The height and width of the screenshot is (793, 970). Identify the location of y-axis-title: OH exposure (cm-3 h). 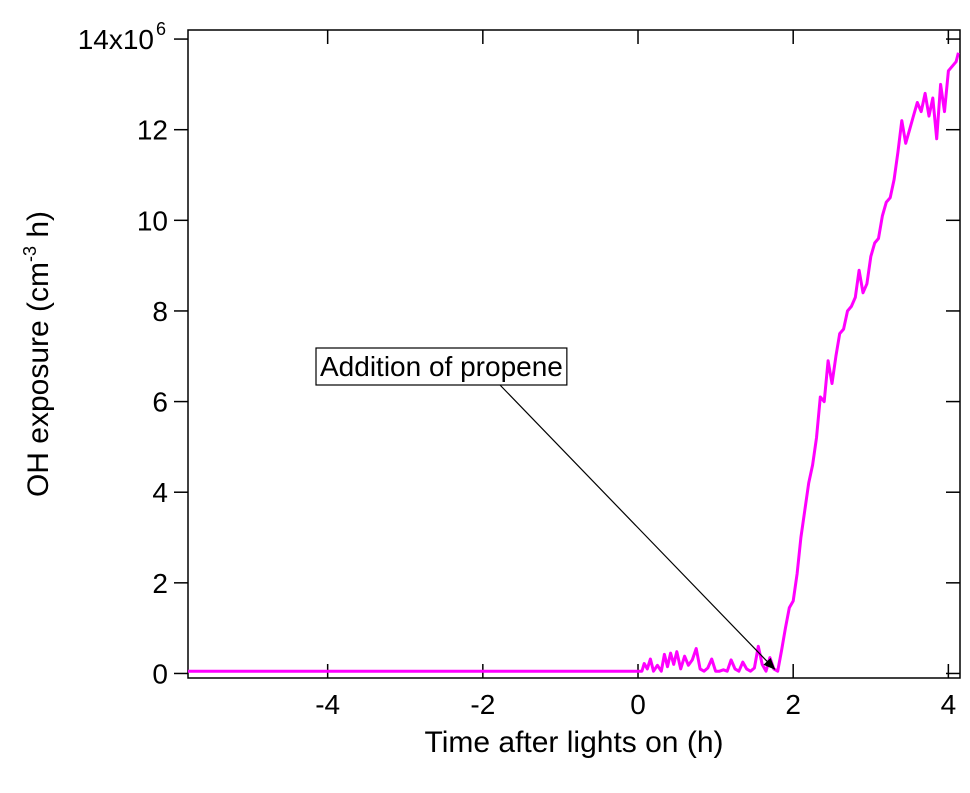
(37, 354).